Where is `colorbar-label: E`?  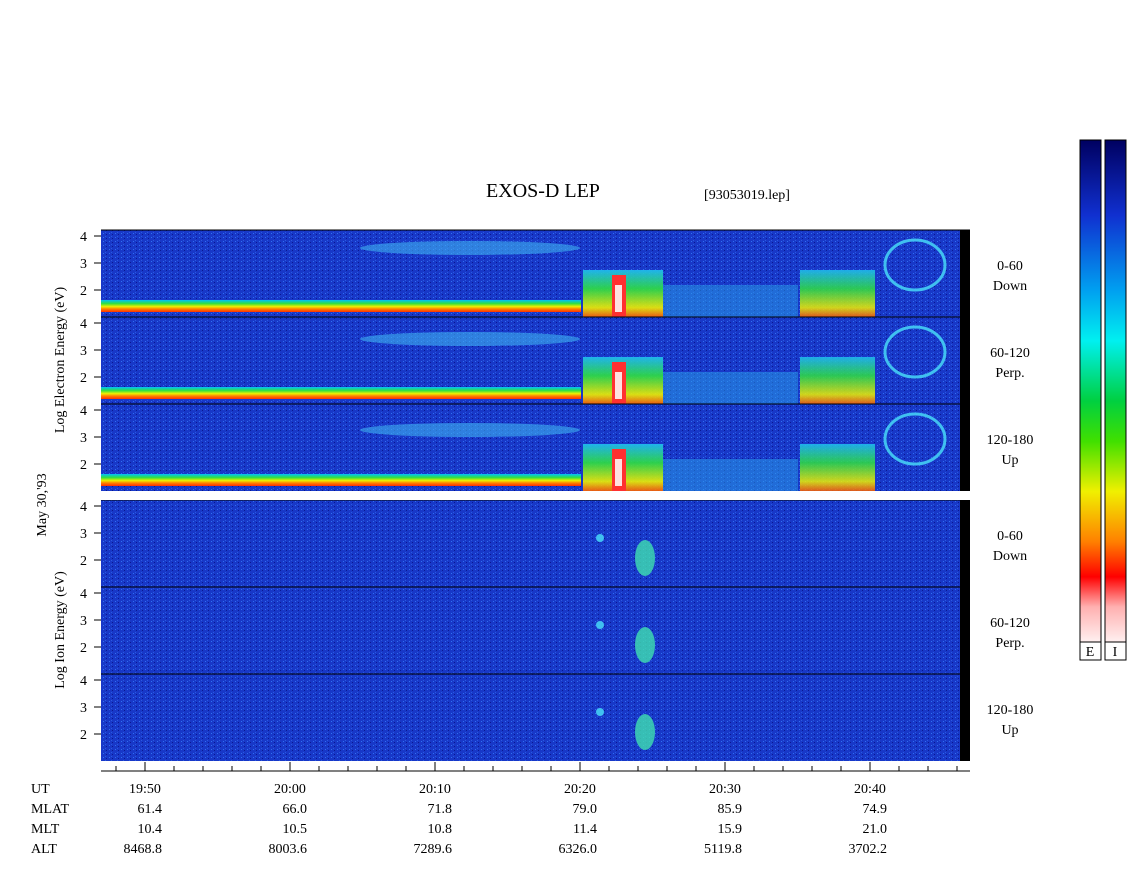
colorbar-label: E is located at coordinates (1090, 652).